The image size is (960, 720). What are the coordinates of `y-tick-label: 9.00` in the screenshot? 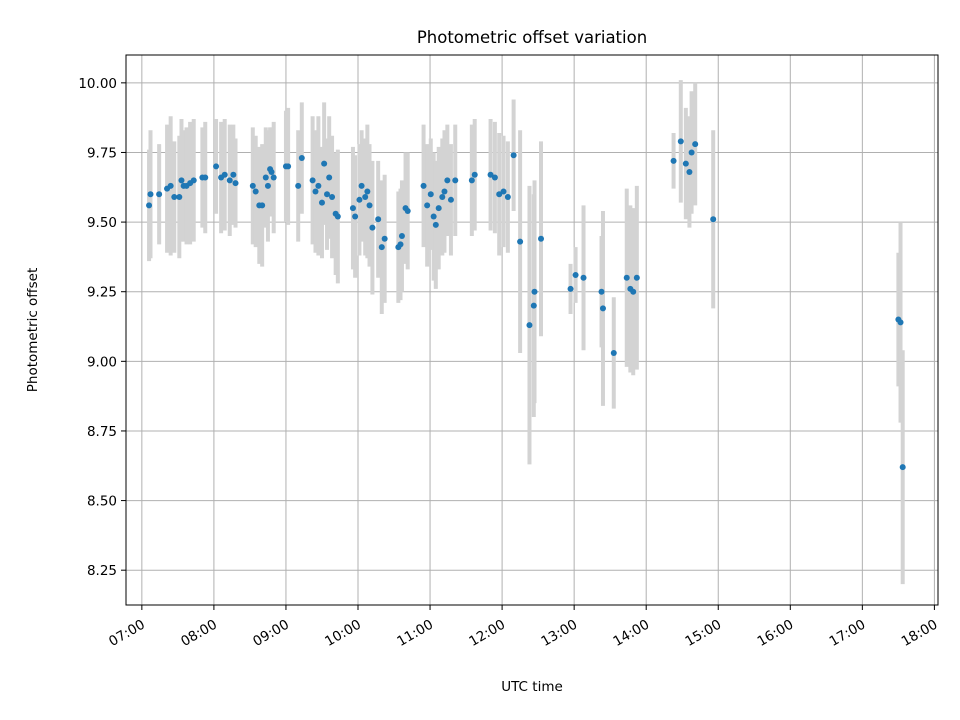 It's located at (102, 362).